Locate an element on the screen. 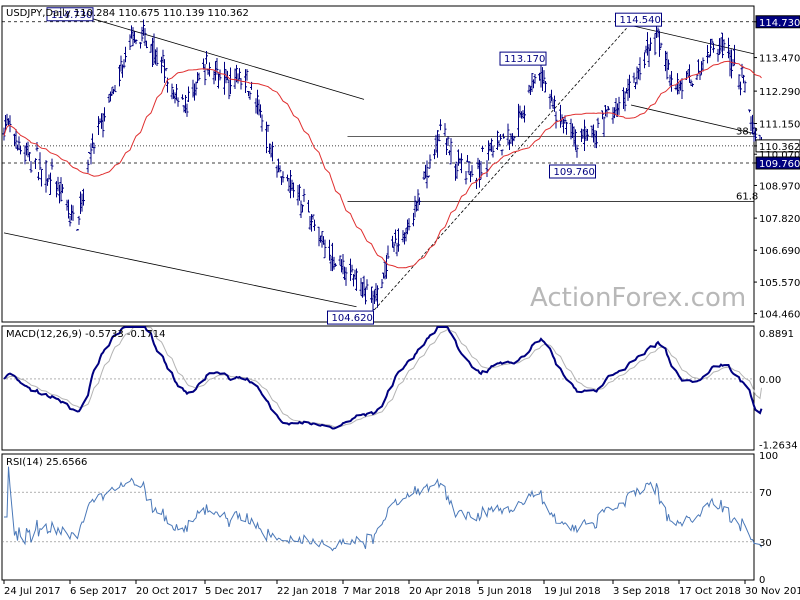  svg-text: 113.170 is located at coordinates (524, 59).